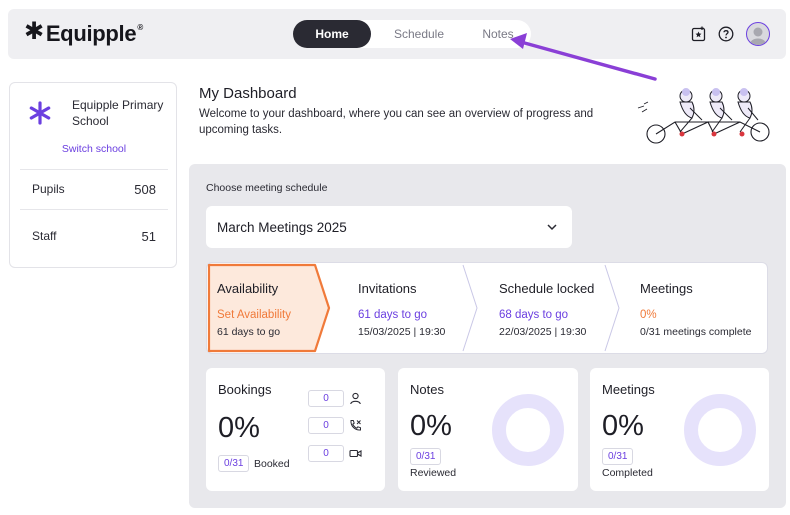 This screenshot has width=790, height=515. What do you see at coordinates (387, 288) in the screenshot?
I see `step-title: Invitations` at bounding box center [387, 288].